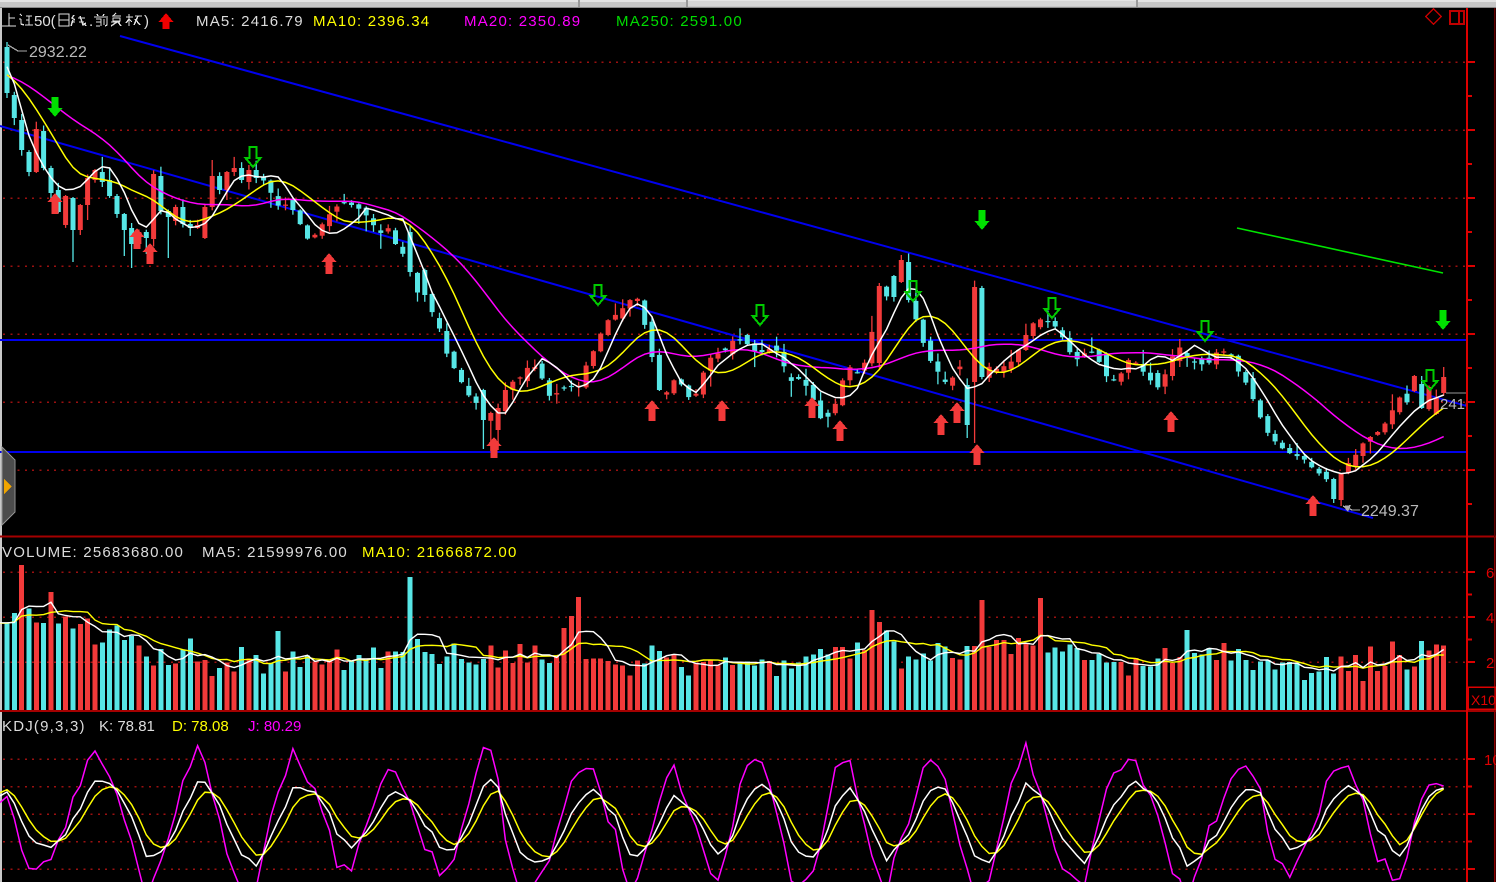 This screenshot has width=1496, height=882. What do you see at coordinates (93, 552) in the screenshot?
I see `svg-text: VOLUME: 25683680.00` at bounding box center [93, 552].